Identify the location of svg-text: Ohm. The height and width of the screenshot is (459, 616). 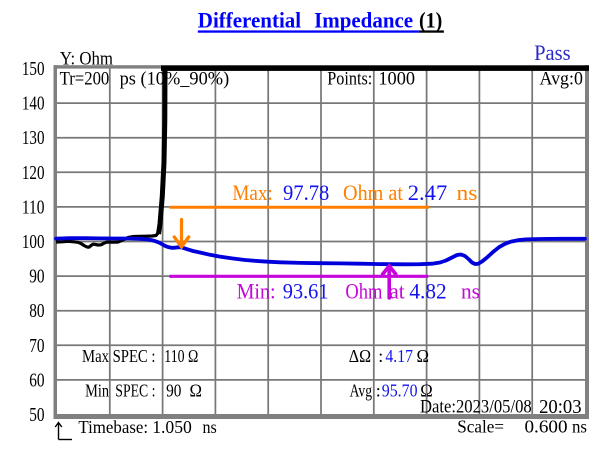
(363, 291).